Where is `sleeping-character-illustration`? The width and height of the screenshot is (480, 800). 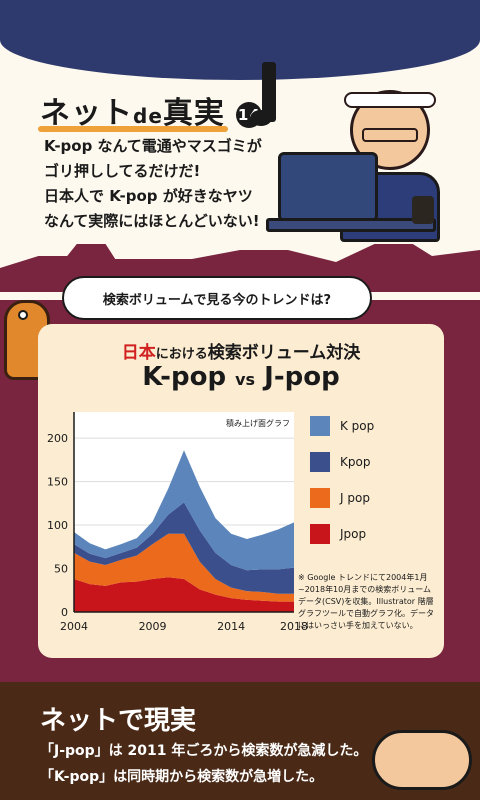
sleeping-character-illustration is located at coordinates (422, 760).